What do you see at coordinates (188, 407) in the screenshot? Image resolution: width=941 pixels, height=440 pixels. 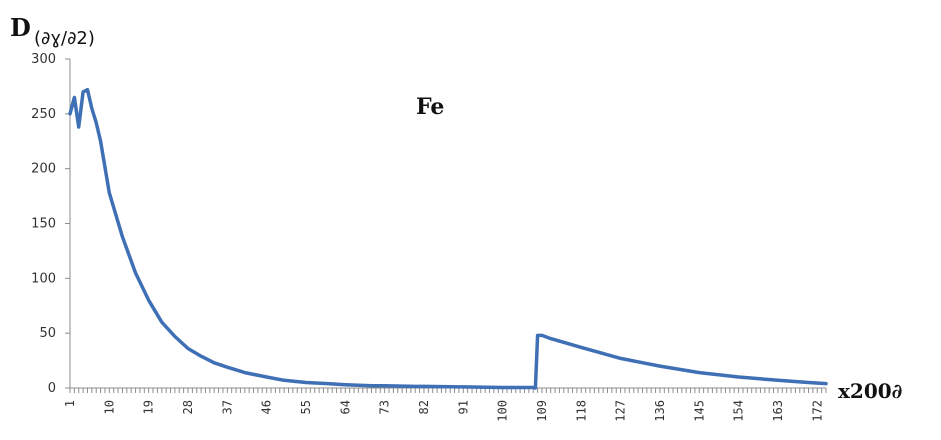 I see `x-tick-label: 28` at bounding box center [188, 407].